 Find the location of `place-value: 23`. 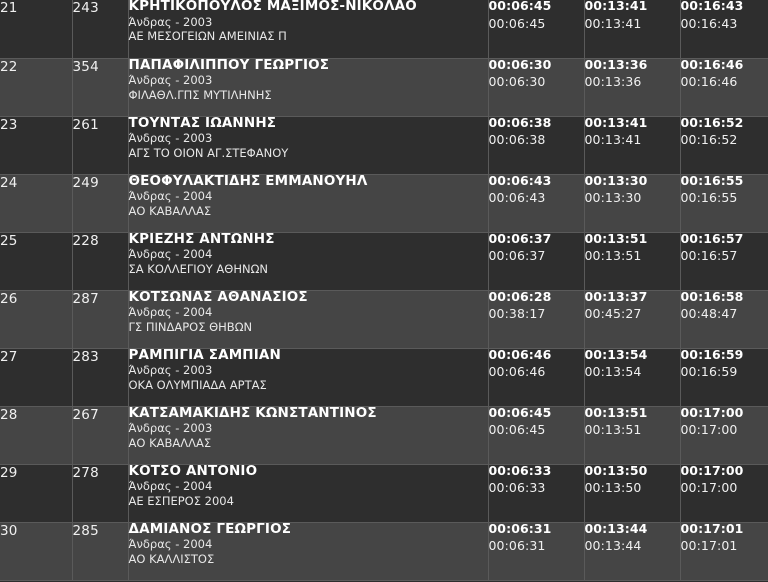

place-value: 23 is located at coordinates (9, 124).